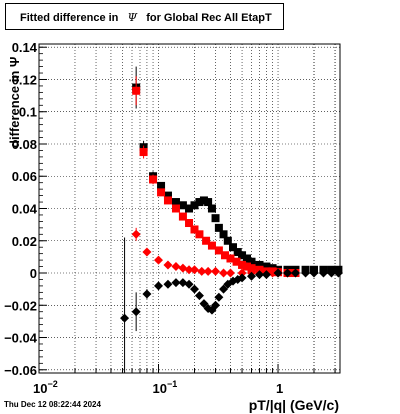  Describe the element at coordinates (132, 17) in the screenshot. I see `chart-title-symbol: Ψ` at that location.